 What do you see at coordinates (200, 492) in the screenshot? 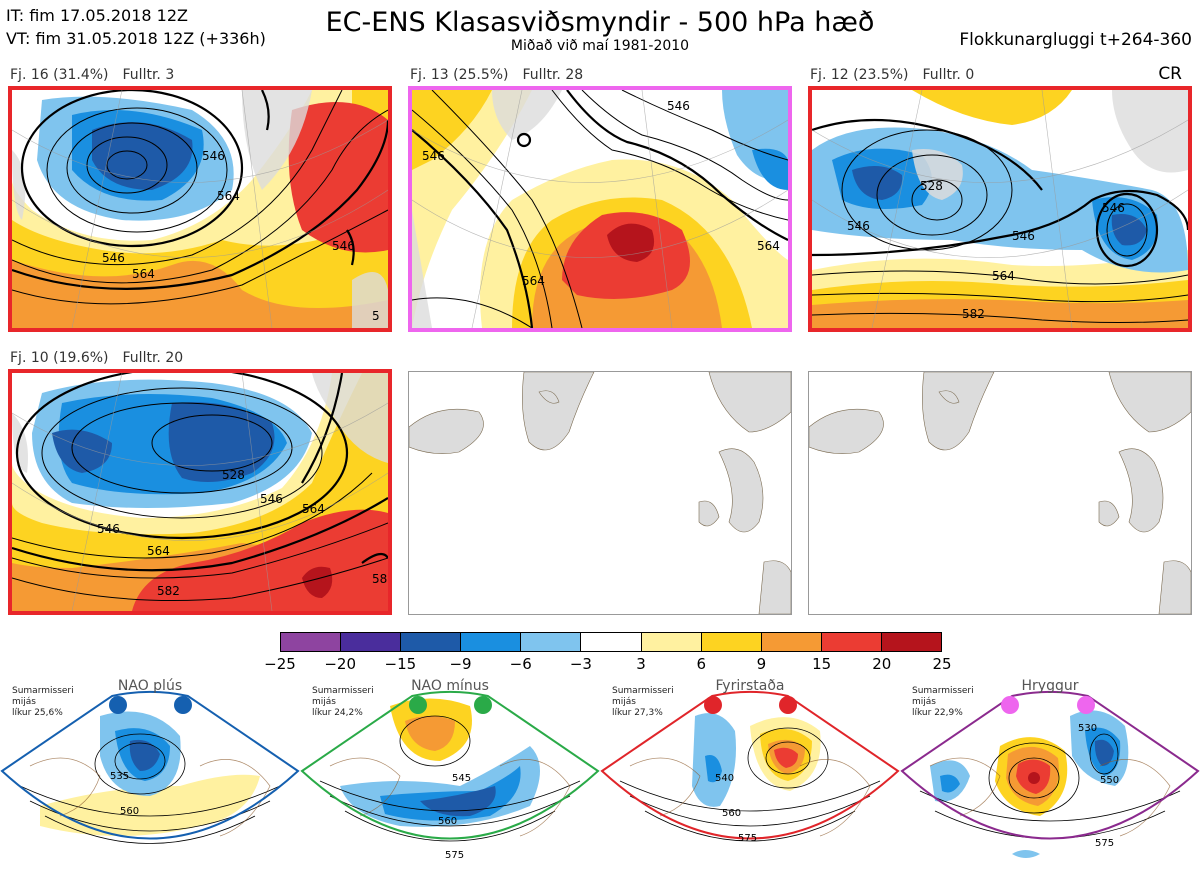
I see `cluster-4-map: 528 546 546 564 564 582 58` at bounding box center [200, 492].